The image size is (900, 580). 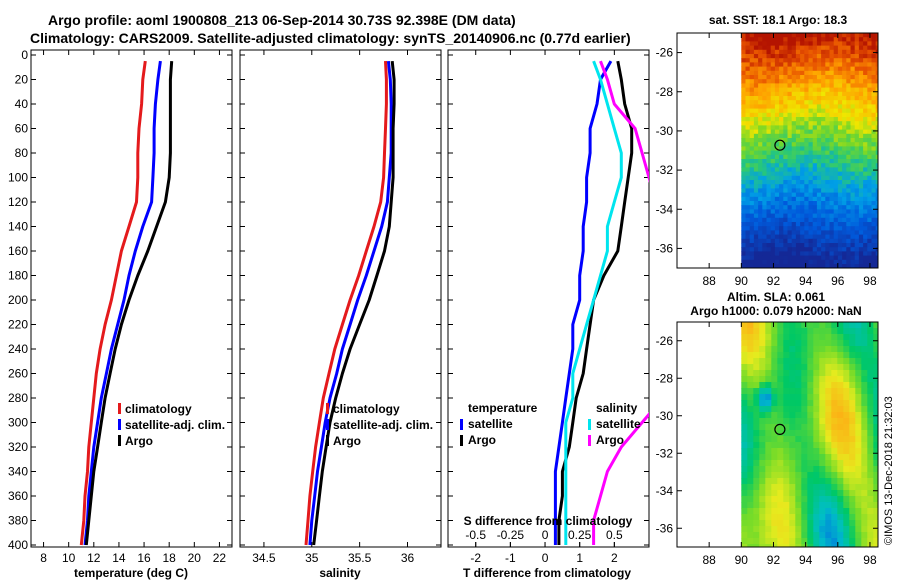 I want to click on salinity-legend: climatology satellite-adj. clim. Argo, so click(x=379, y=425).